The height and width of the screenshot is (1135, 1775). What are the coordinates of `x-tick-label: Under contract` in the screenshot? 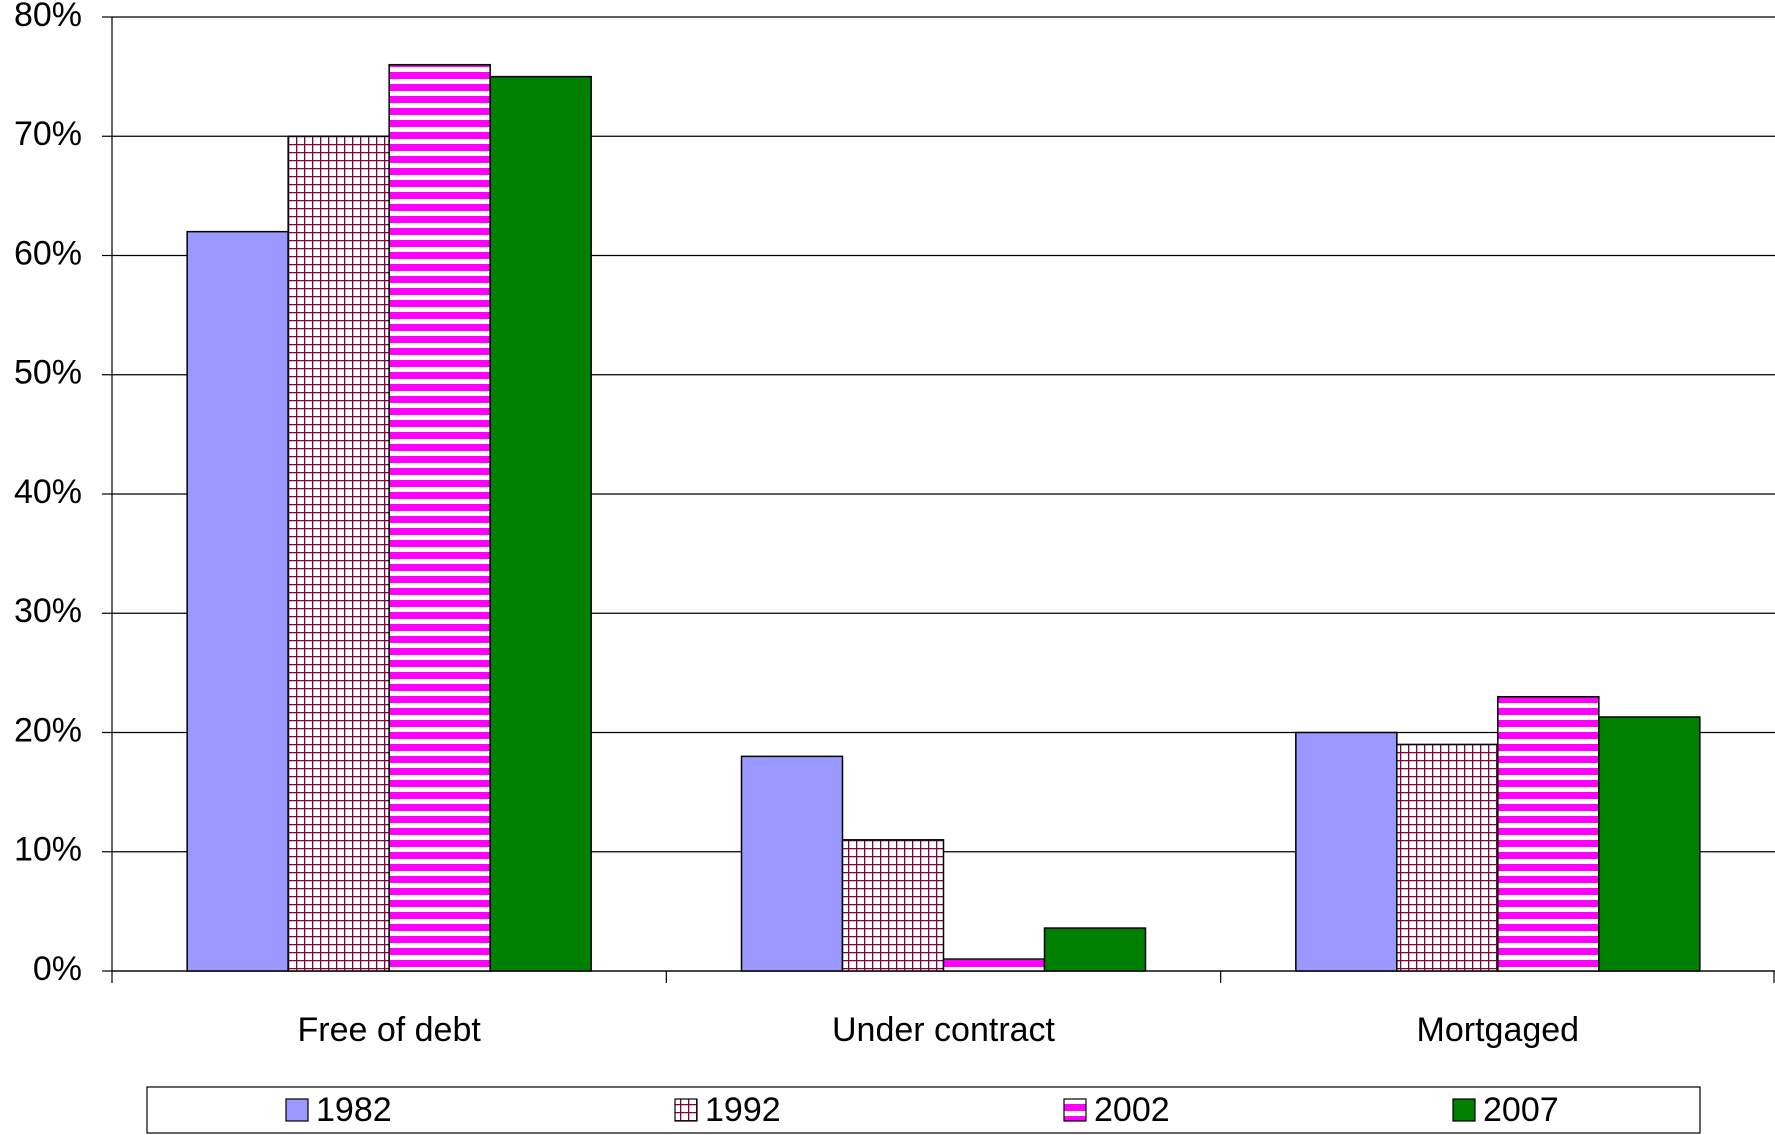 It's located at (944, 1030).